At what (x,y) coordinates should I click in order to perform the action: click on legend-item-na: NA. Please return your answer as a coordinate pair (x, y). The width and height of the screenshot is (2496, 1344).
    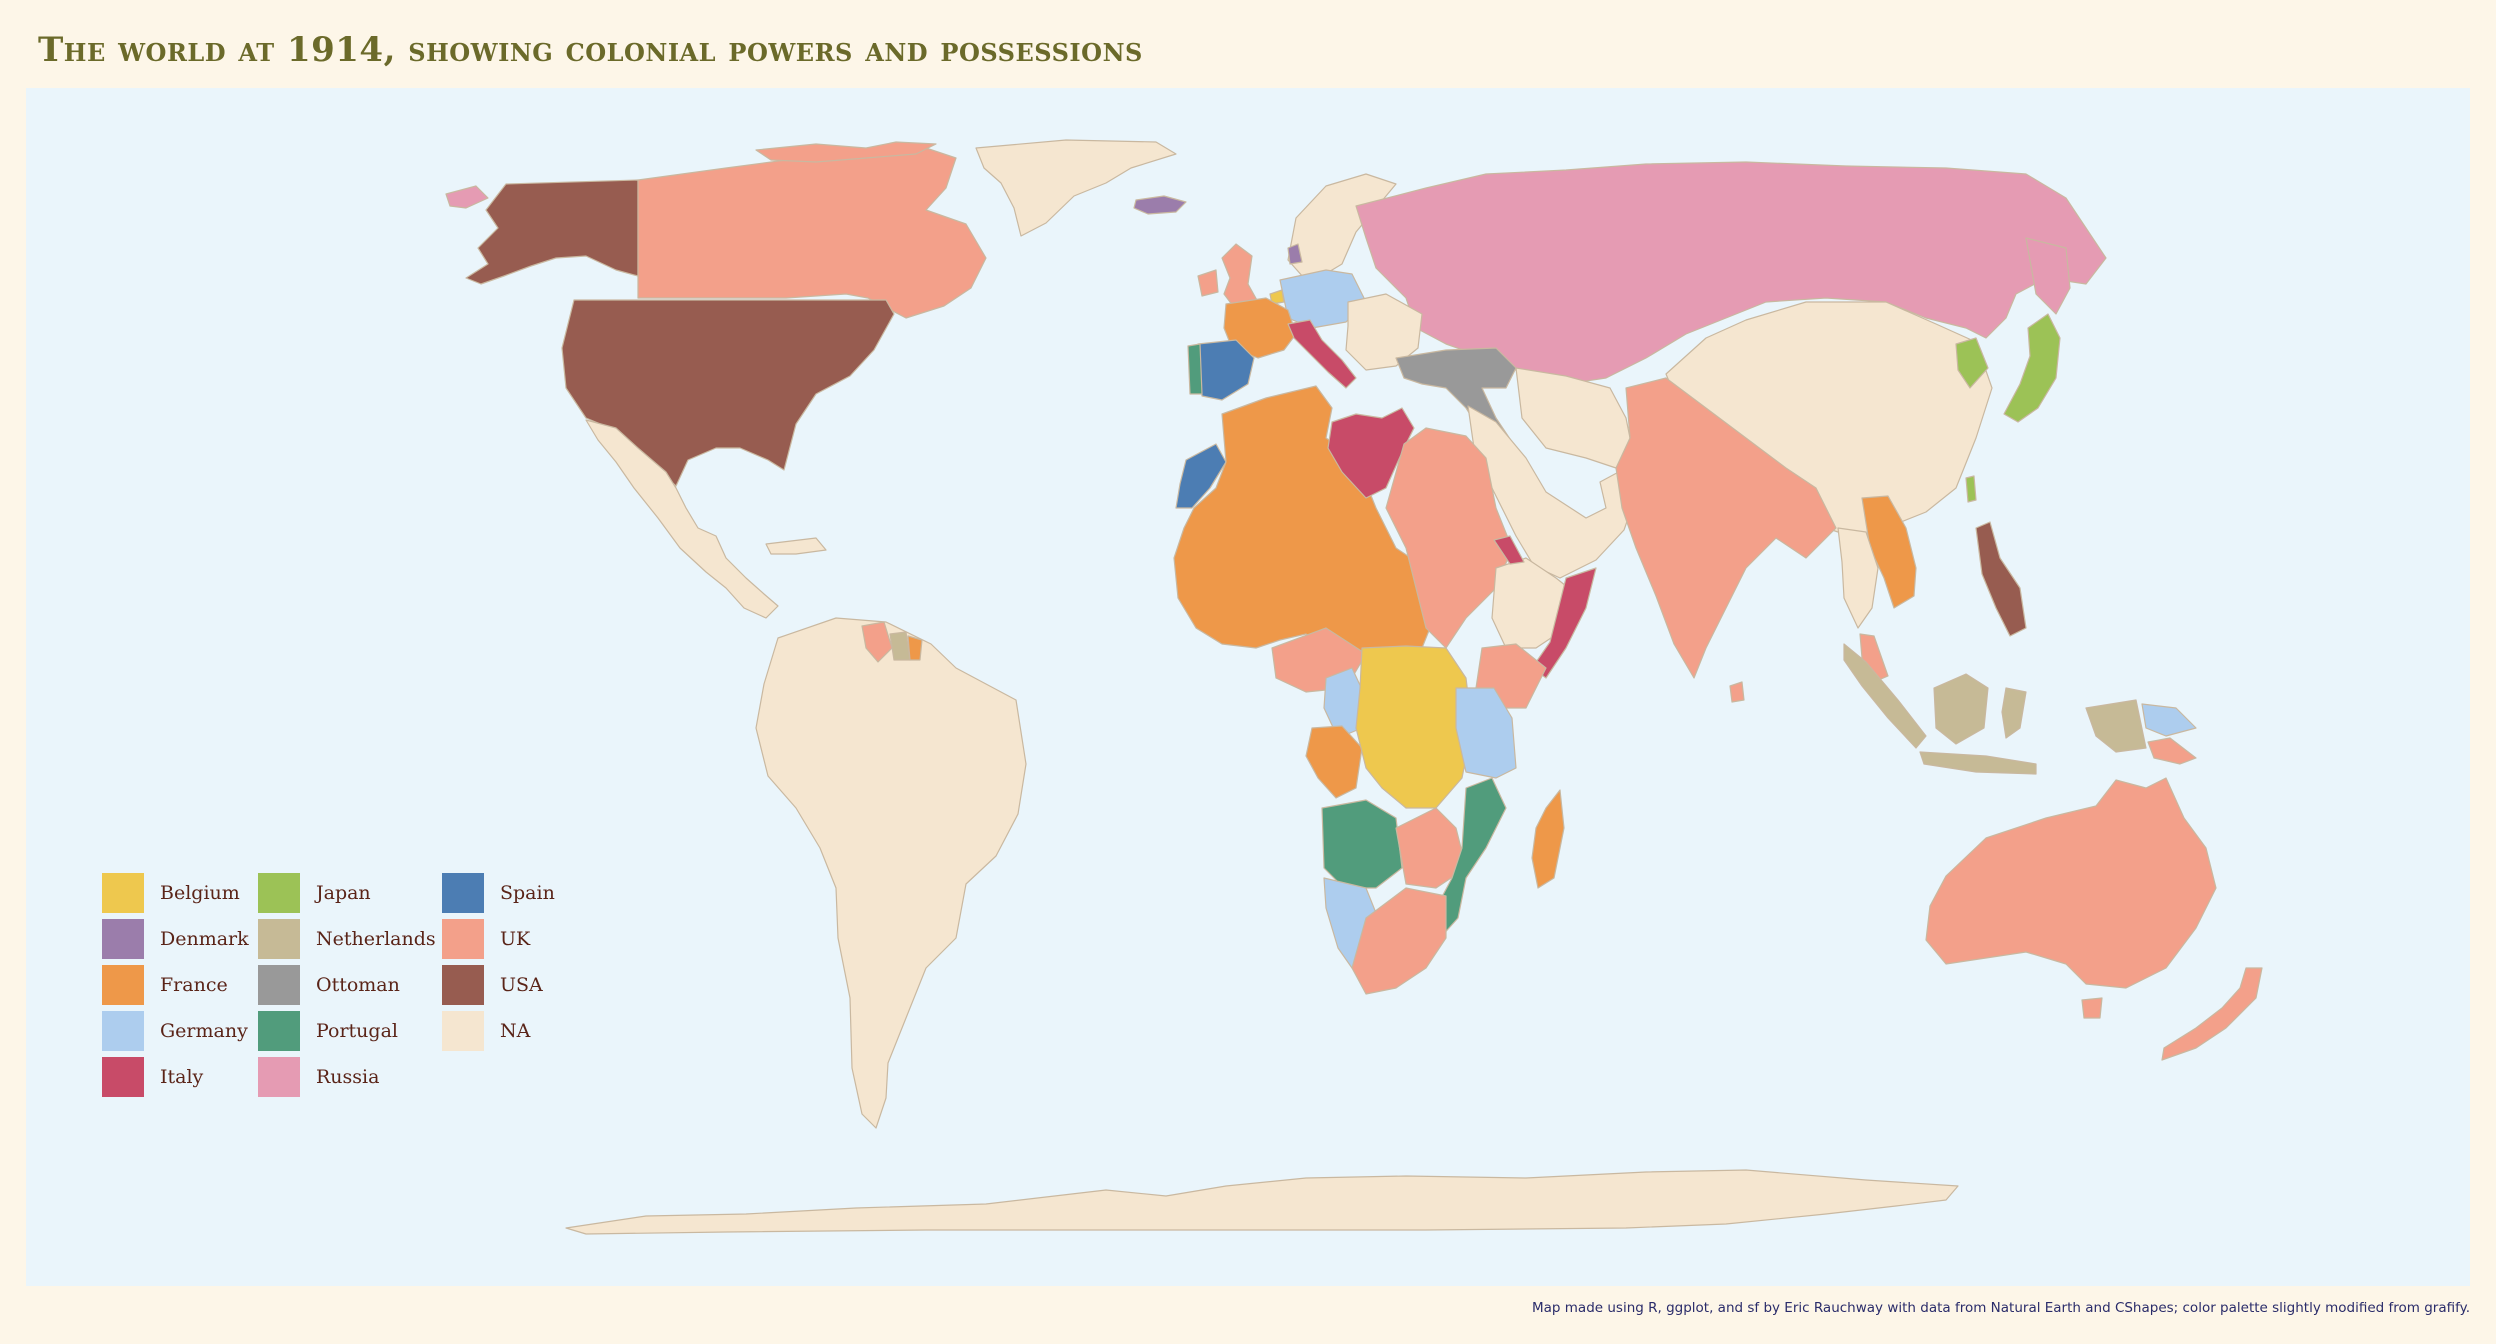
    Looking at the image, I should click on (542, 1031).